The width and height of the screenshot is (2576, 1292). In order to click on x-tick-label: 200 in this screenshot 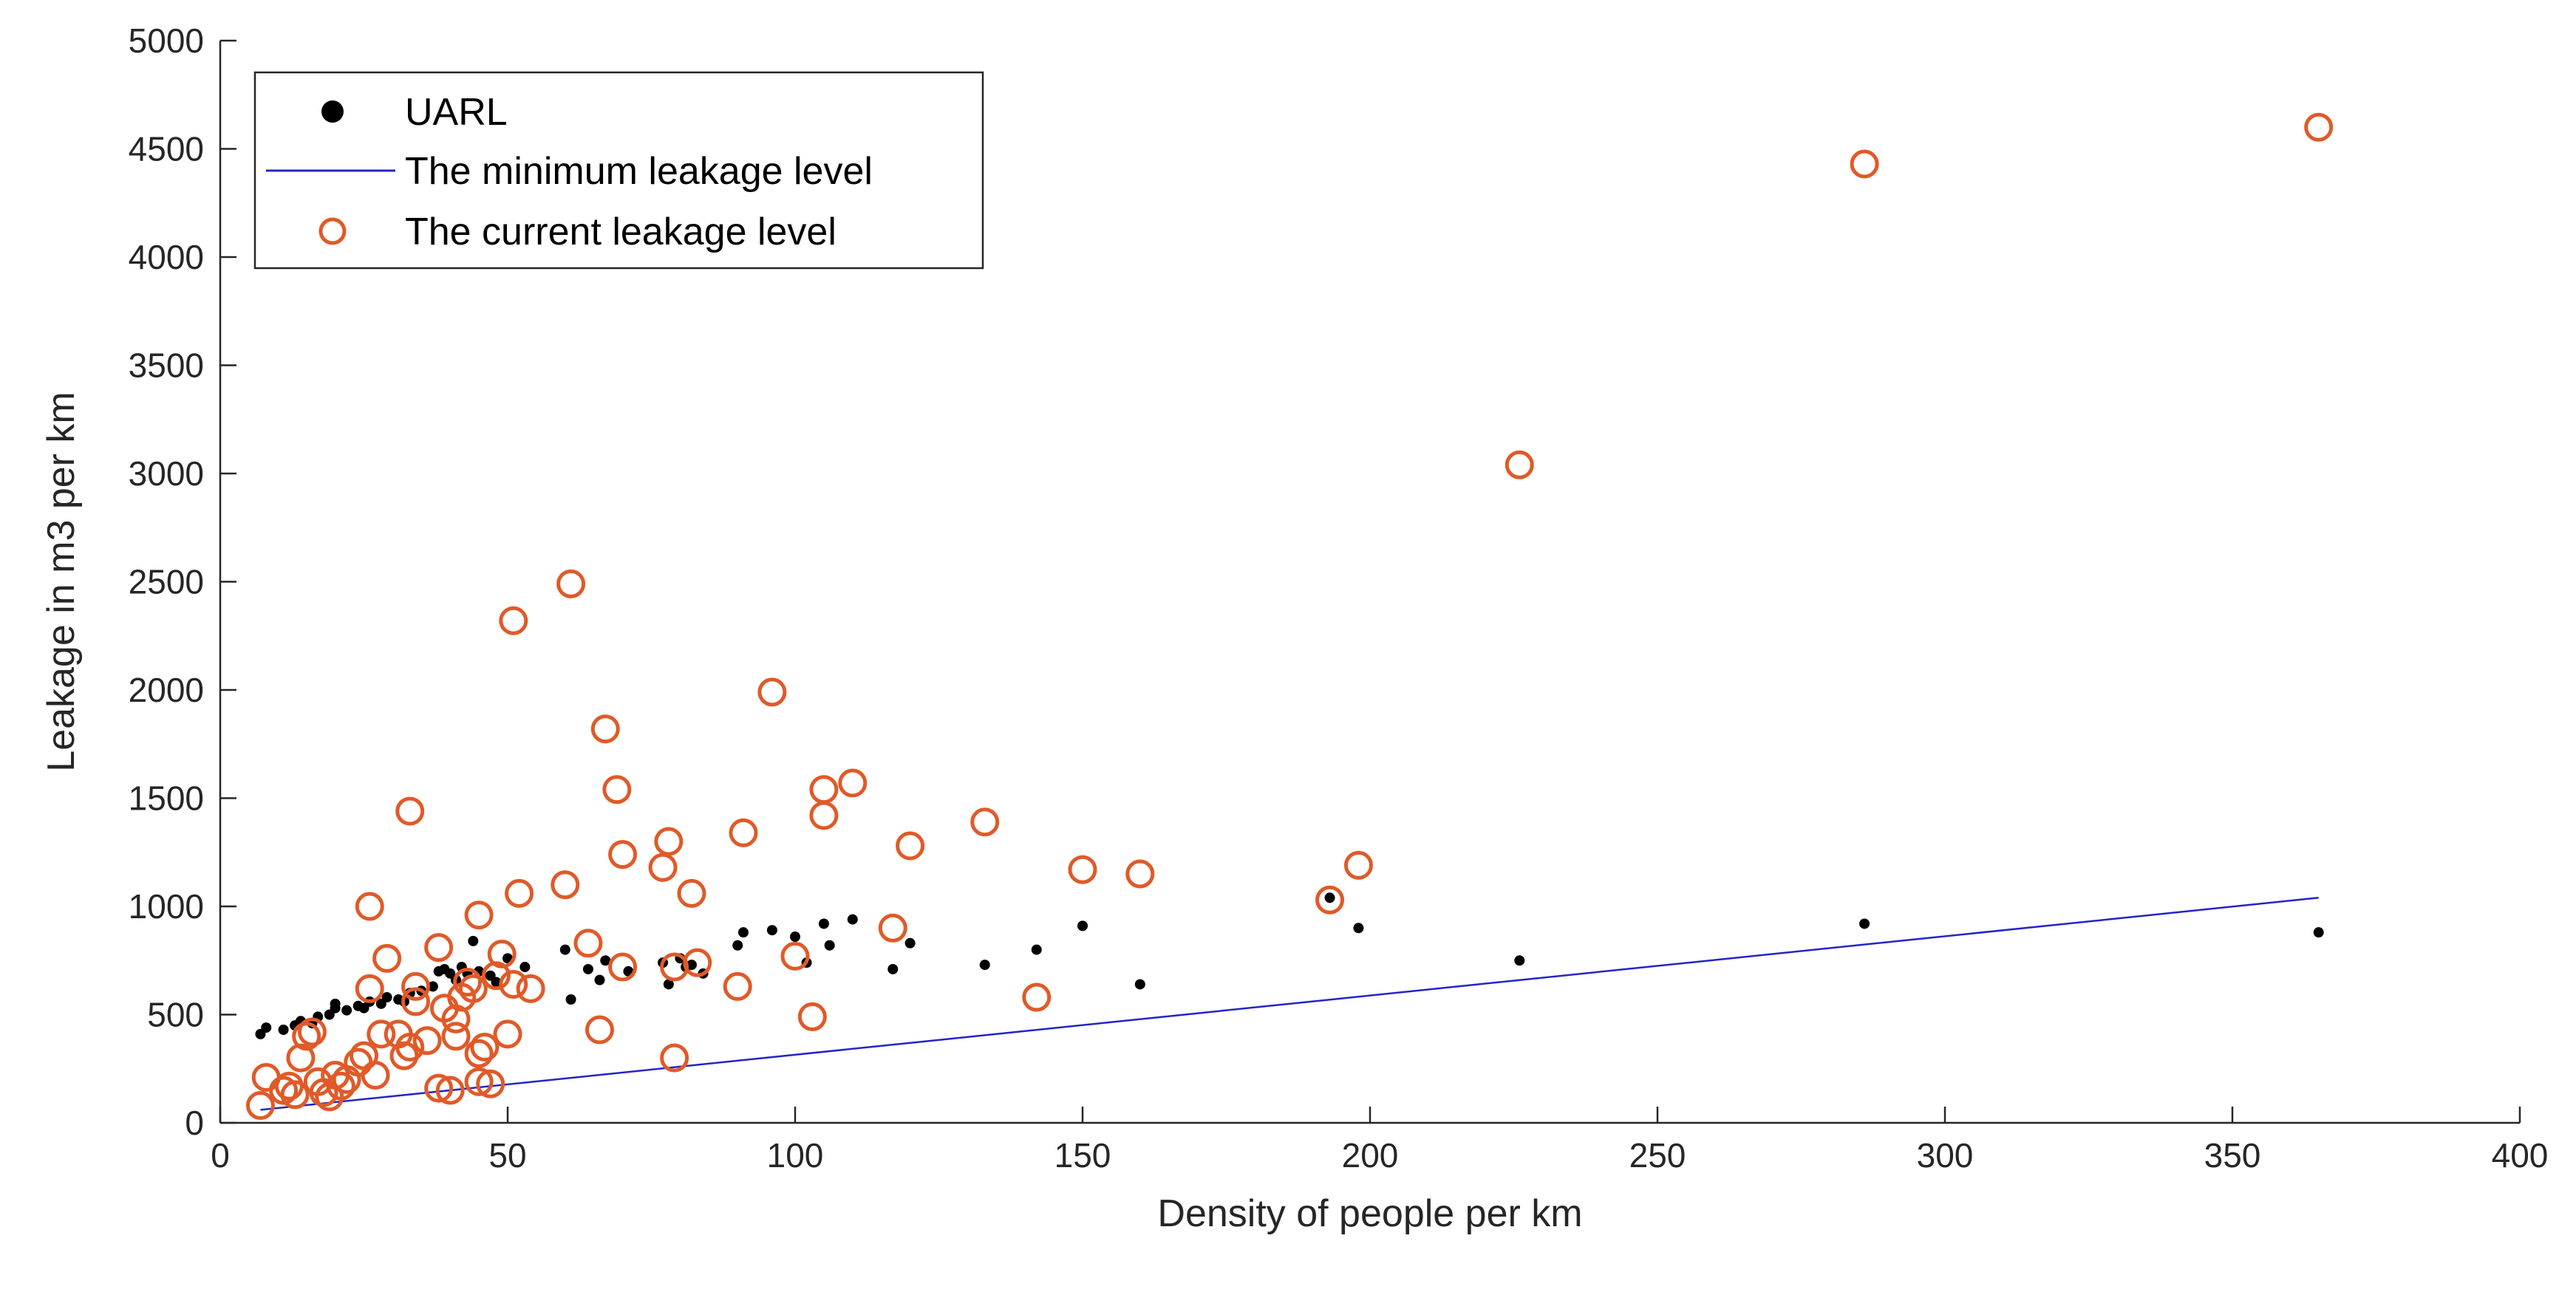, I will do `click(1370, 1155)`.